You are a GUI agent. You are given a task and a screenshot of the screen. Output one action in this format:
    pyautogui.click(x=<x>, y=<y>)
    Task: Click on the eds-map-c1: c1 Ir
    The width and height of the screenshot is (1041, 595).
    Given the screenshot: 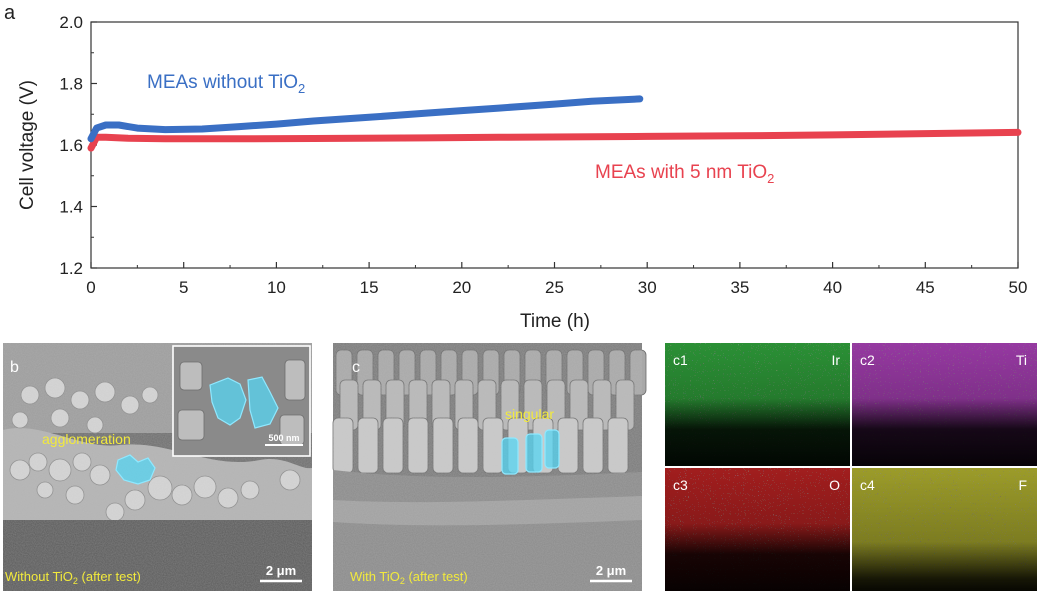 What is the action you would take?
    pyautogui.click(x=757, y=404)
    